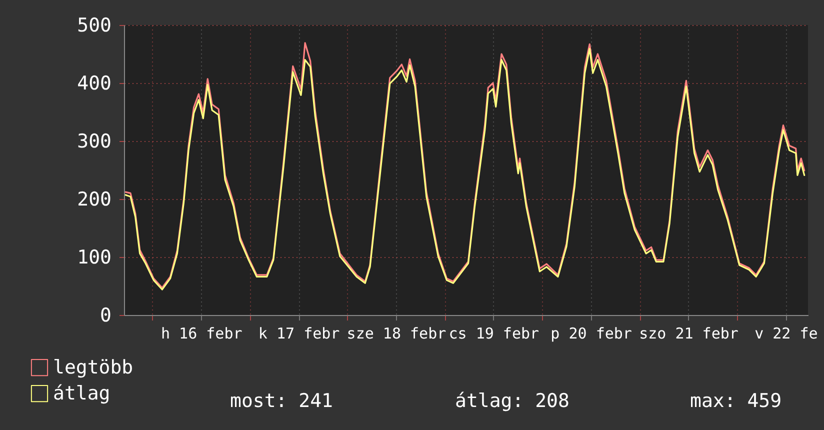  Describe the element at coordinates (94, 257) in the screenshot. I see `y-tick-label: 100` at that location.